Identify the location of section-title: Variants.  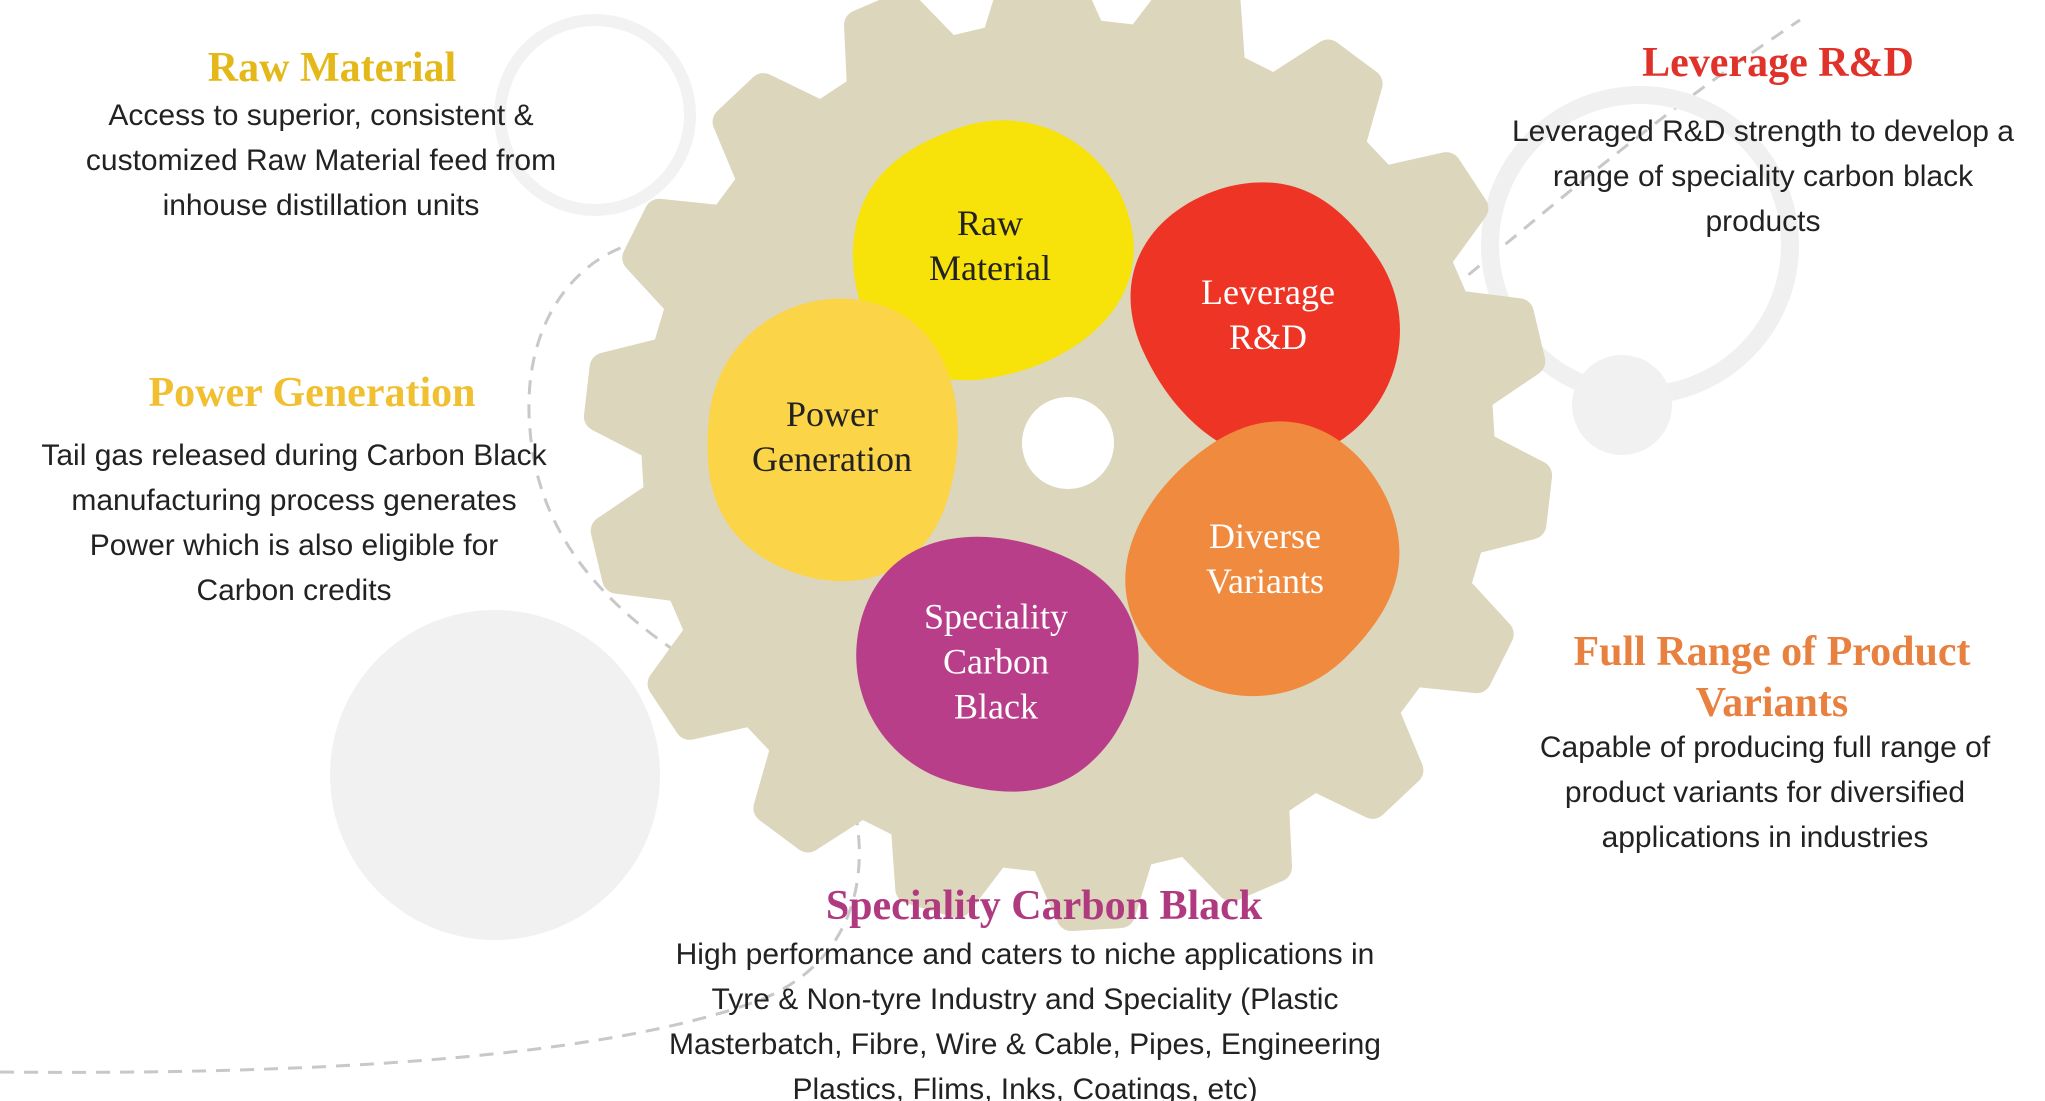
(1772, 703).